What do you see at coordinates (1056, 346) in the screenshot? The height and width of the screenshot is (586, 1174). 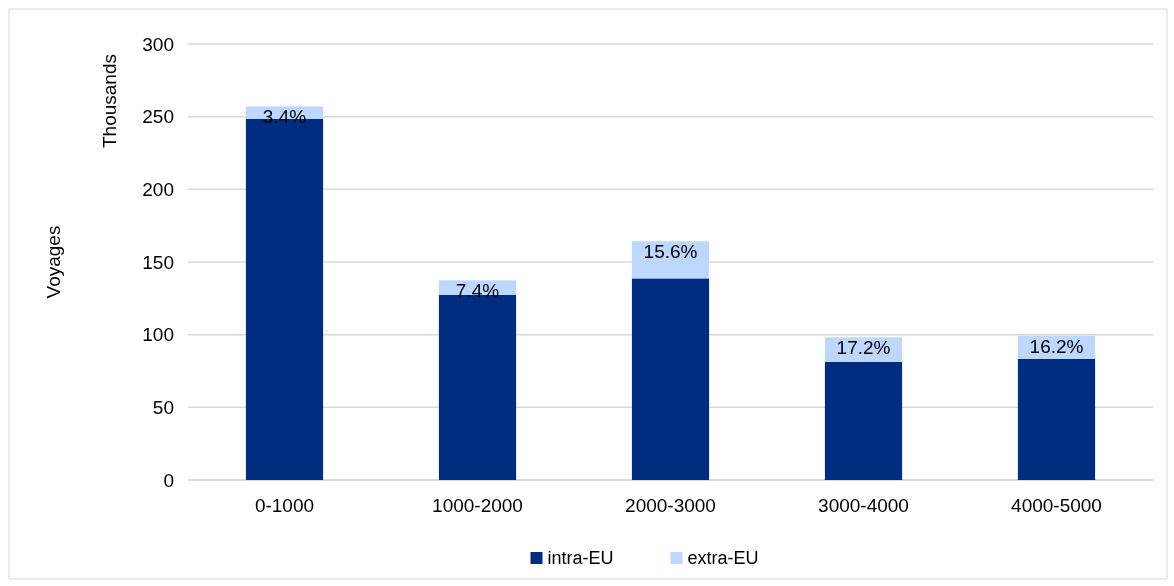 I see `annotation: 16.2%` at bounding box center [1056, 346].